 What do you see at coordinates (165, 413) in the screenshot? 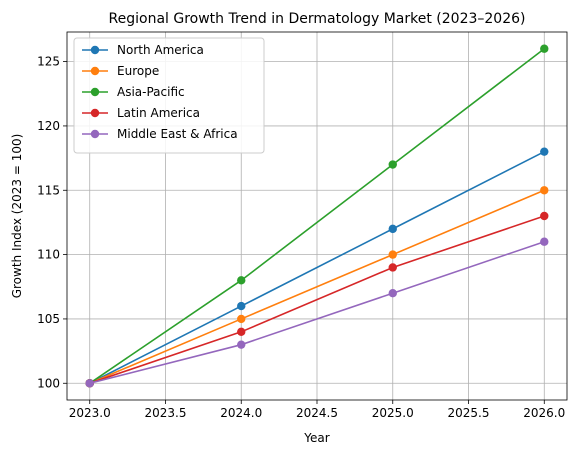
I see `x-tick-label: 2023.5` at bounding box center [165, 413].